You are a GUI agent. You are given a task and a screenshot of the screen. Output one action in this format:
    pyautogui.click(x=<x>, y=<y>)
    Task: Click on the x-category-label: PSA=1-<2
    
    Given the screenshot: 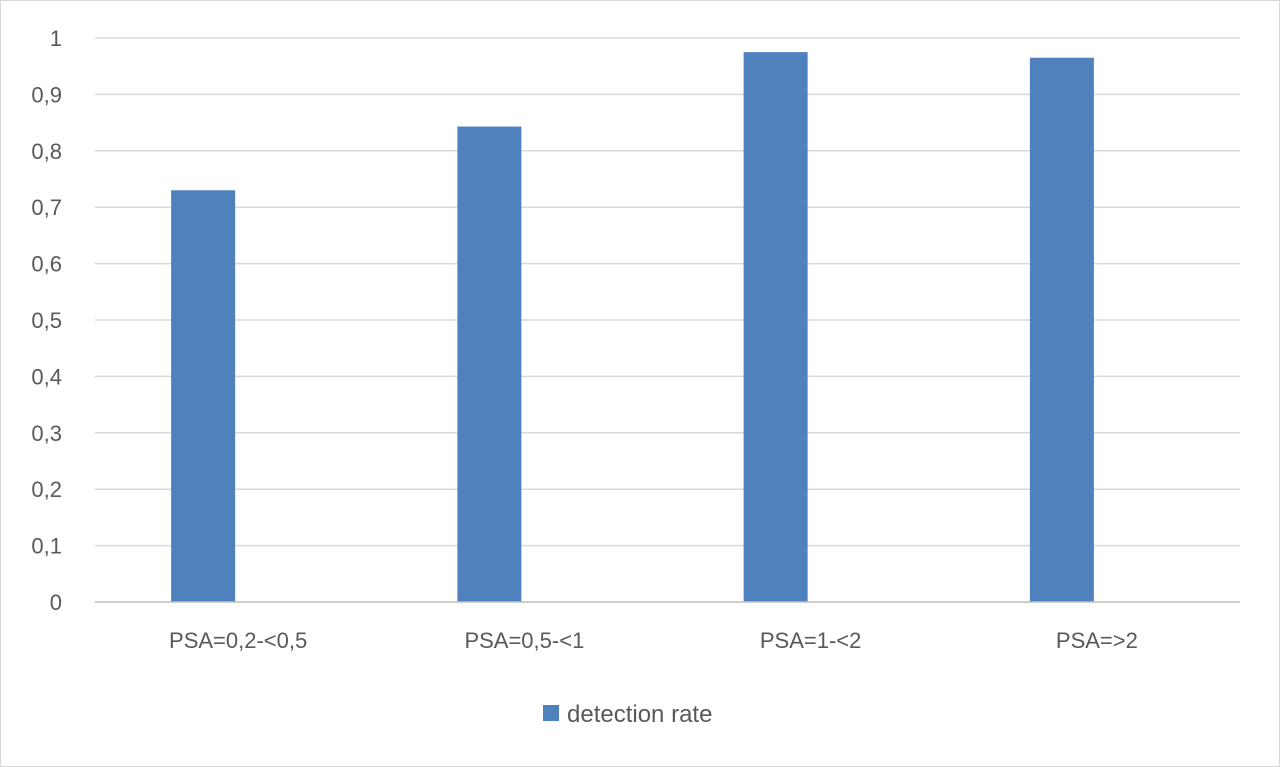 What is the action you would take?
    pyautogui.click(x=811, y=640)
    